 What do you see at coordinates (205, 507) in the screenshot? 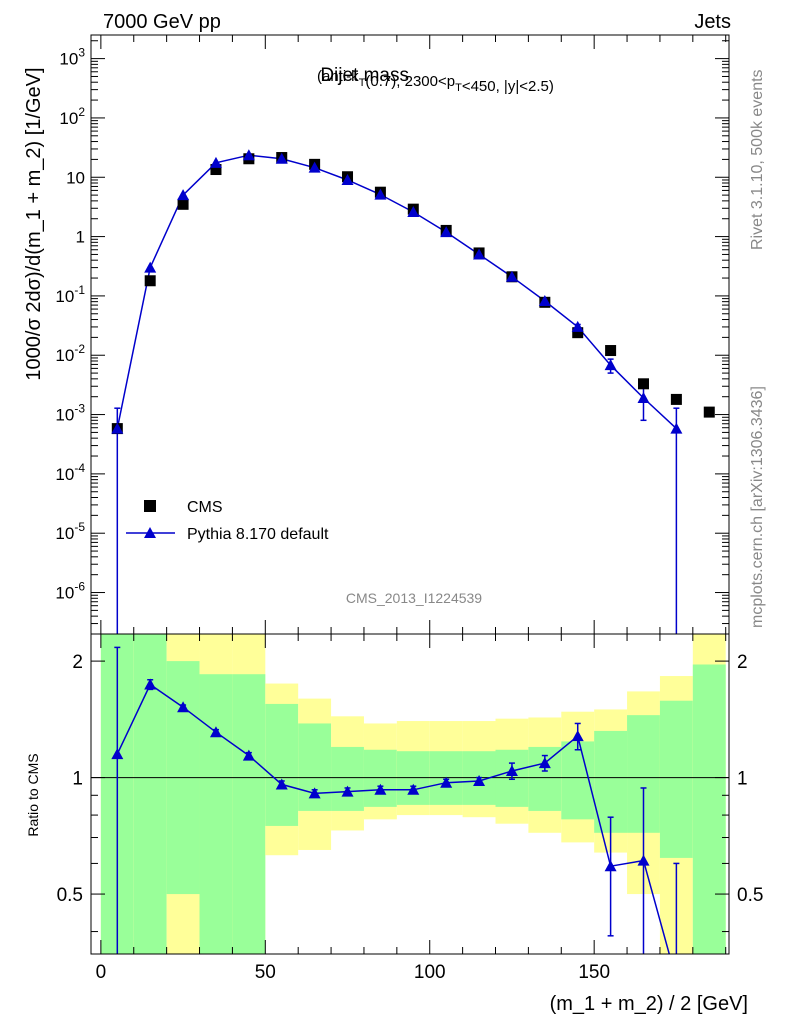
I see `legend-cms-label: CMS` at bounding box center [205, 507].